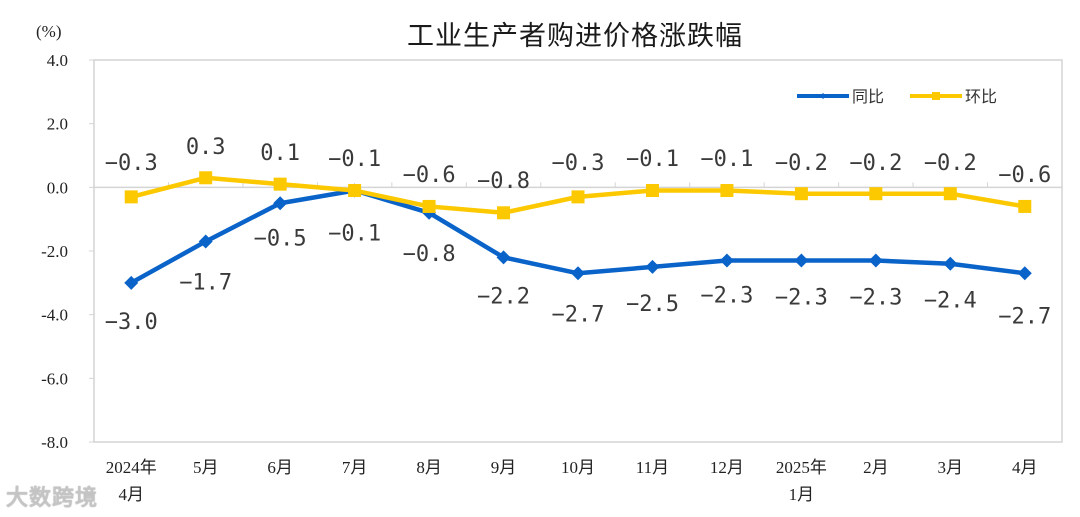  Describe the element at coordinates (280, 467) in the screenshot. I see `x-tick-label: 6月` at that location.